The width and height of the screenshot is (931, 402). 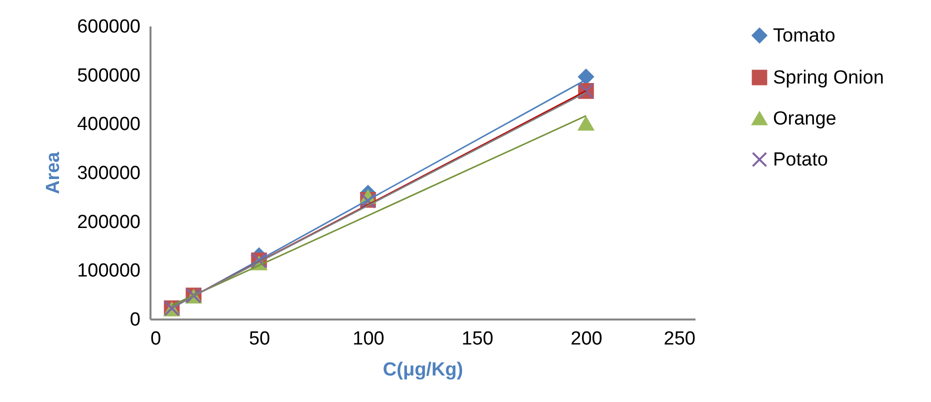 What do you see at coordinates (478, 339) in the screenshot?
I see `x-tick-label: 150` at bounding box center [478, 339].